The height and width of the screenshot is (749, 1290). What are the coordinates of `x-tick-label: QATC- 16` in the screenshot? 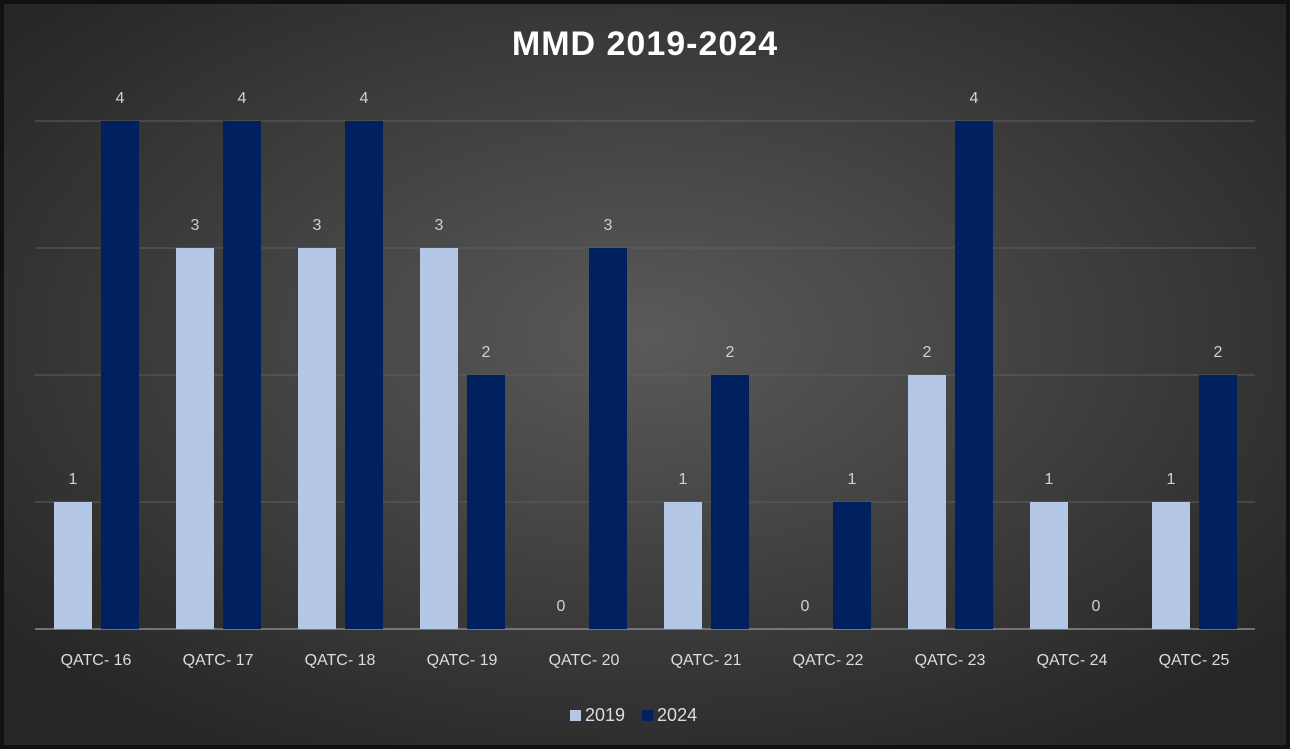 It's located at (96, 660).